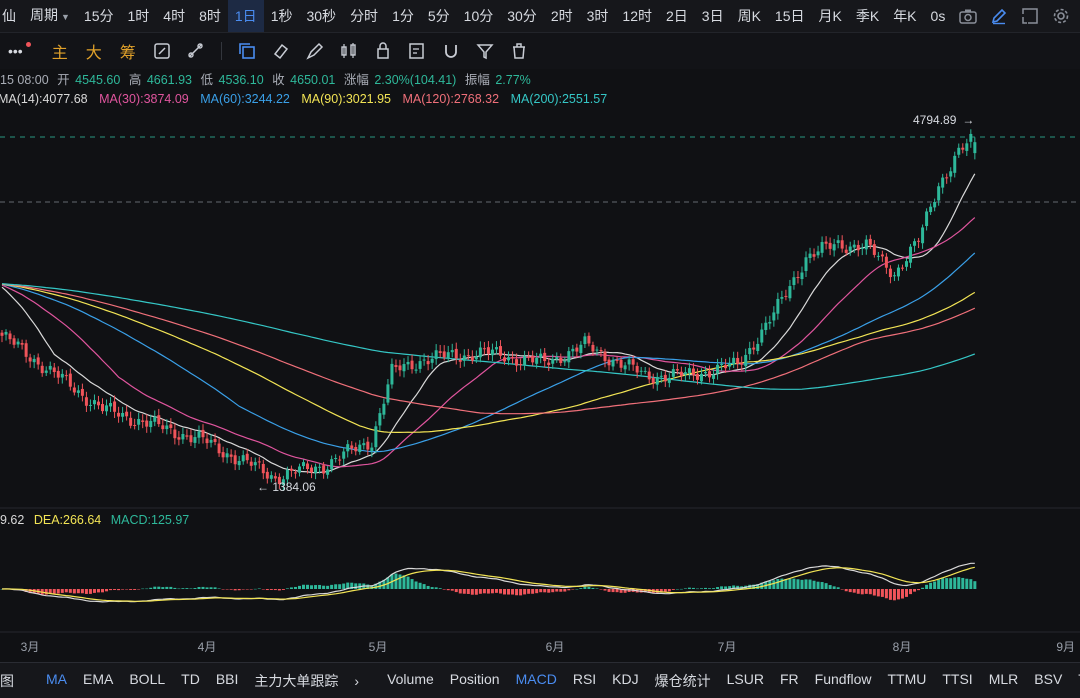 The image size is (1080, 698). What do you see at coordinates (712, 16) in the screenshot?
I see `timeframe-16: 3日` at bounding box center [712, 16].